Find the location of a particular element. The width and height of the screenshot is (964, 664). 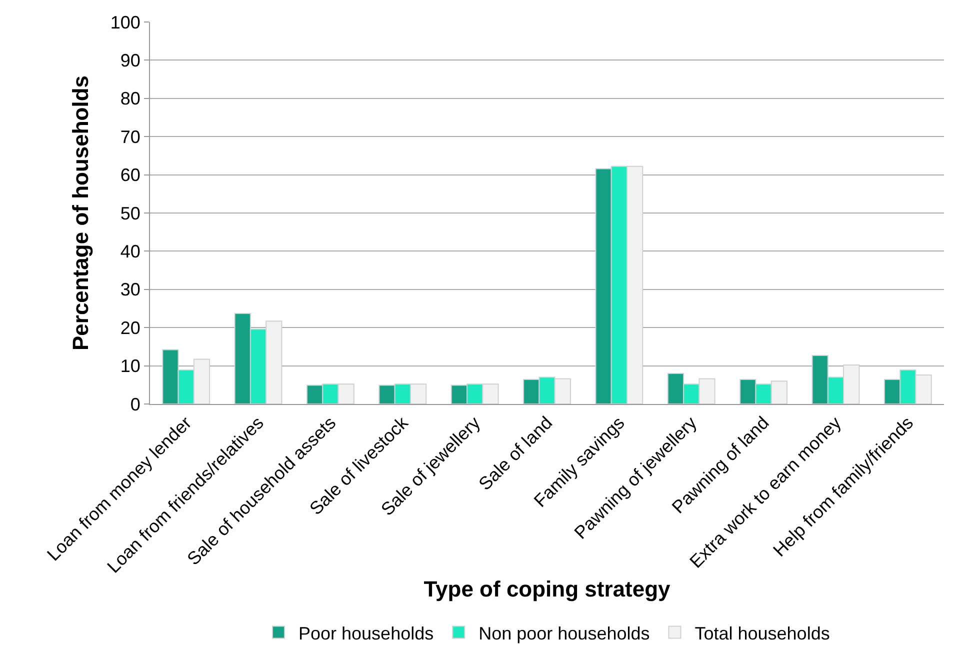

x-axis-title: Type of coping strategy is located at coordinates (548, 589).